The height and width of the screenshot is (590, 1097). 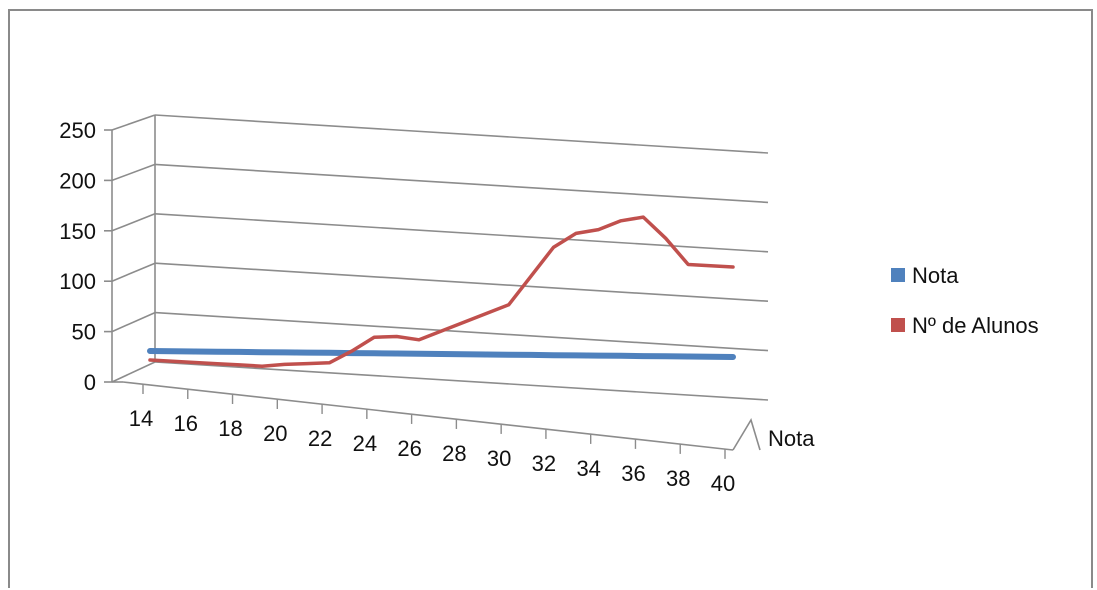 What do you see at coordinates (77, 180) in the screenshot?
I see `y-tick-label: 200` at bounding box center [77, 180].